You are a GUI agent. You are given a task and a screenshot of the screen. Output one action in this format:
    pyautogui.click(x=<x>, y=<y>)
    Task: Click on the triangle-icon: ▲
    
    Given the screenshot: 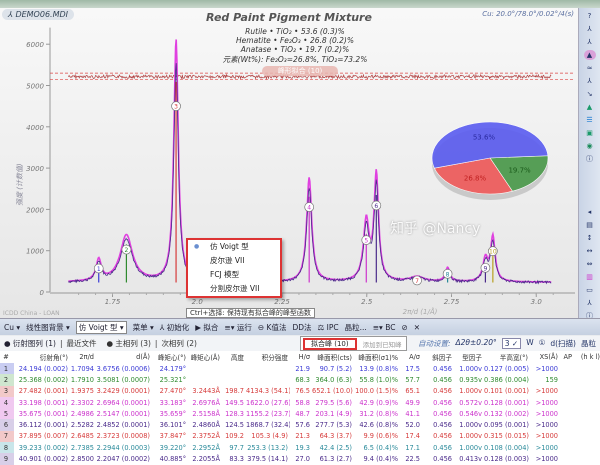 What is the action you would take?
    pyautogui.click(x=589, y=107)
    